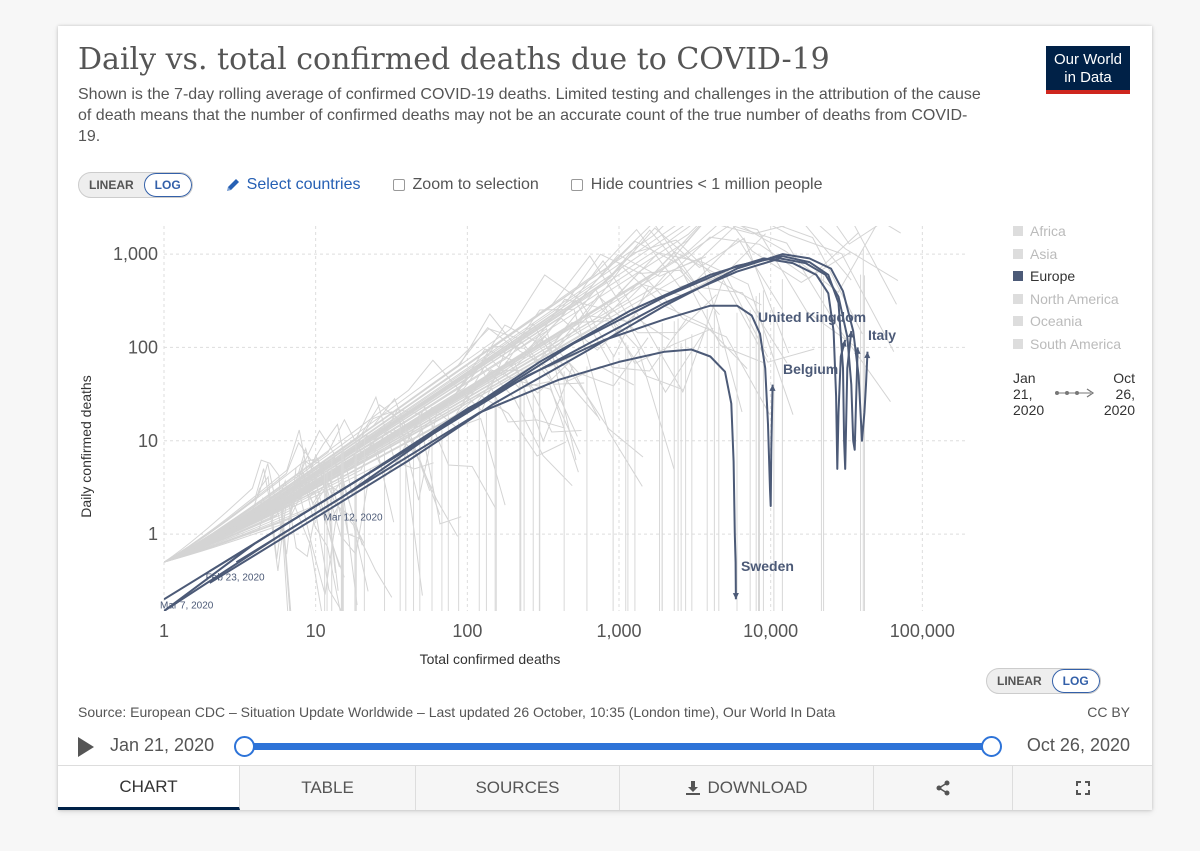 This screenshot has width=1200, height=851. I want to click on time-end-line: 2020, so click(1119, 410).